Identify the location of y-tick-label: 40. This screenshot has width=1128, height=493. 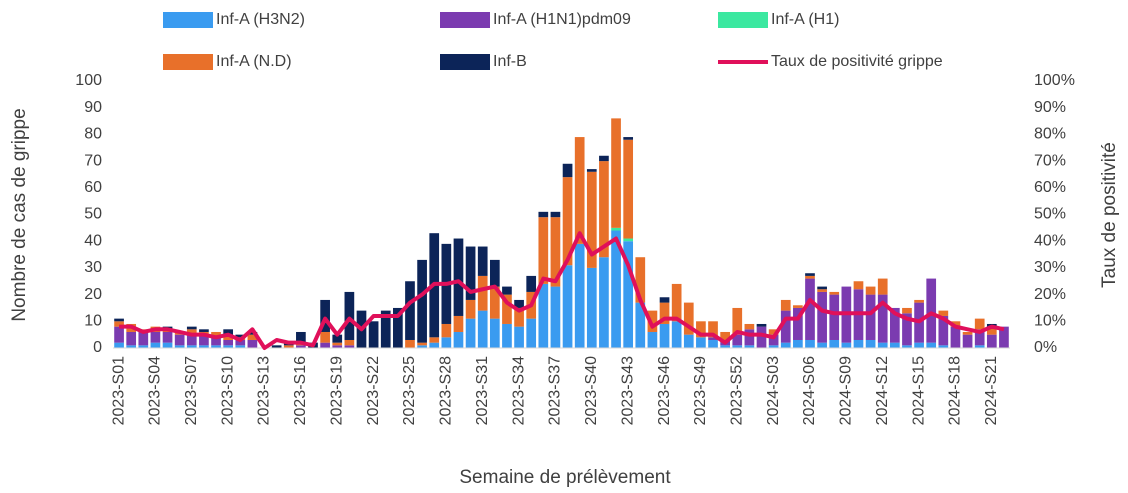
(93, 240).